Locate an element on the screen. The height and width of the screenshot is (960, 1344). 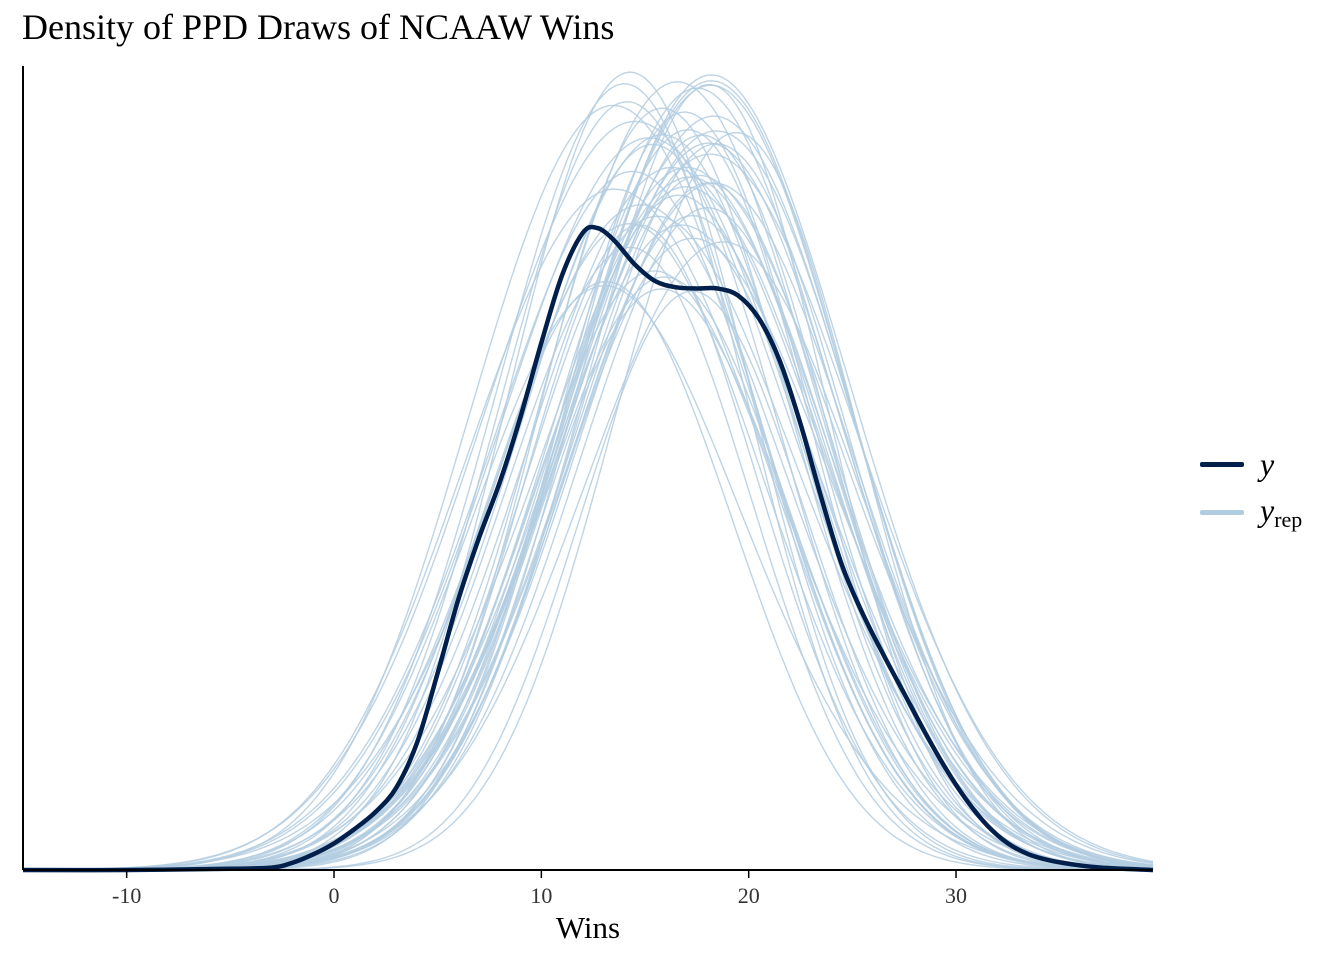
x-tick-label: -10 is located at coordinates (126, 895).